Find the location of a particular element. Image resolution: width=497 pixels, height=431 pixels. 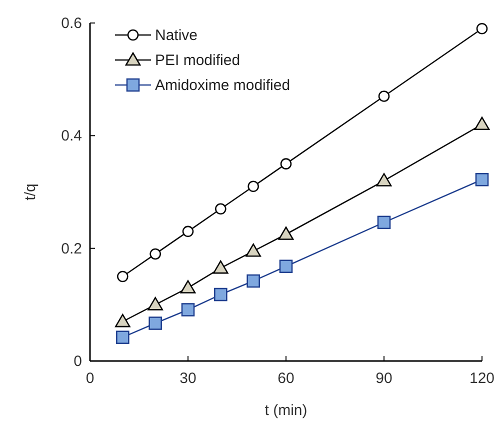

legend-label: Native is located at coordinates (176, 35).